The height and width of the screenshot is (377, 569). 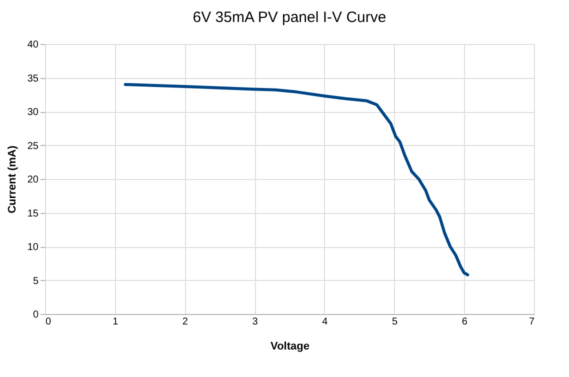 I want to click on y-tick-label: 30, so click(x=33, y=112).